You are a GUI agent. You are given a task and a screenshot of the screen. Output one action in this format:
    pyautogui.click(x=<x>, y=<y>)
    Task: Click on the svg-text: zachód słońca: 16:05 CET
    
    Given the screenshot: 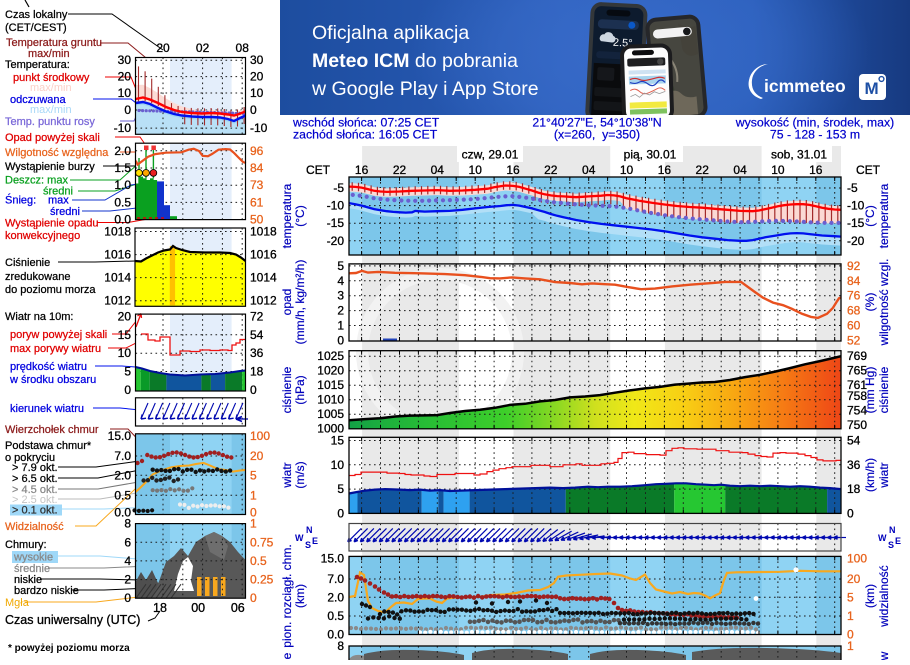 What is the action you would take?
    pyautogui.click(x=365, y=135)
    